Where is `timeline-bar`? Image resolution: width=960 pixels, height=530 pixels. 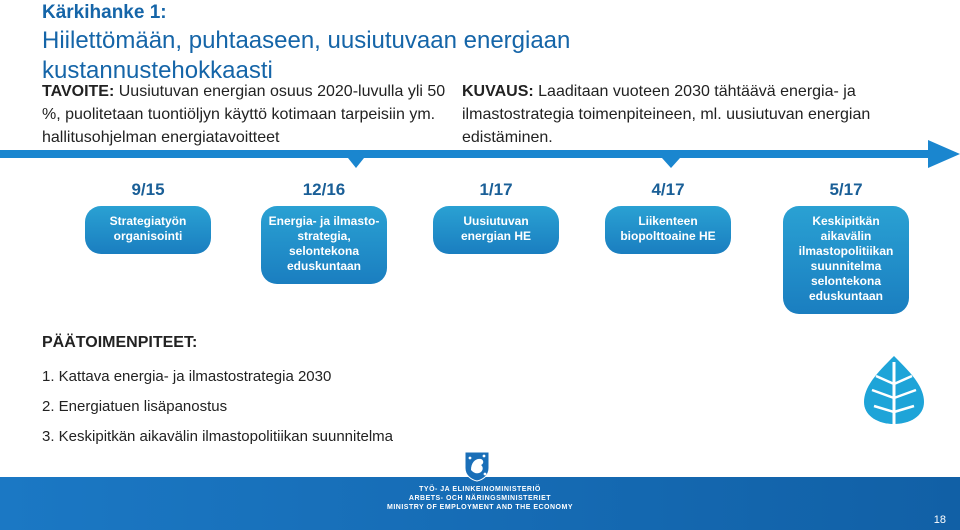 timeline-bar is located at coordinates (466, 154).